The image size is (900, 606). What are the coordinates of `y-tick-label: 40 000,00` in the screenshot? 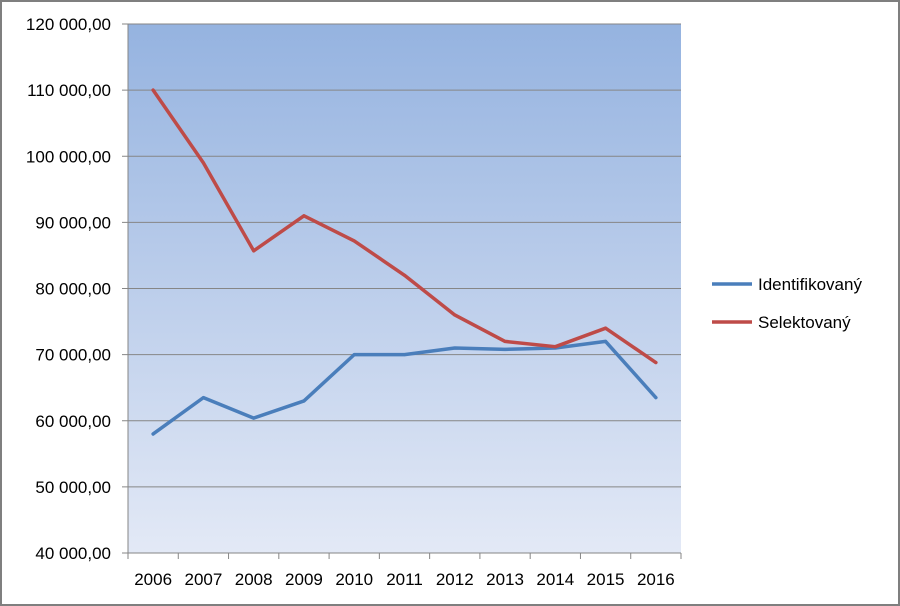 It's located at (73, 553).